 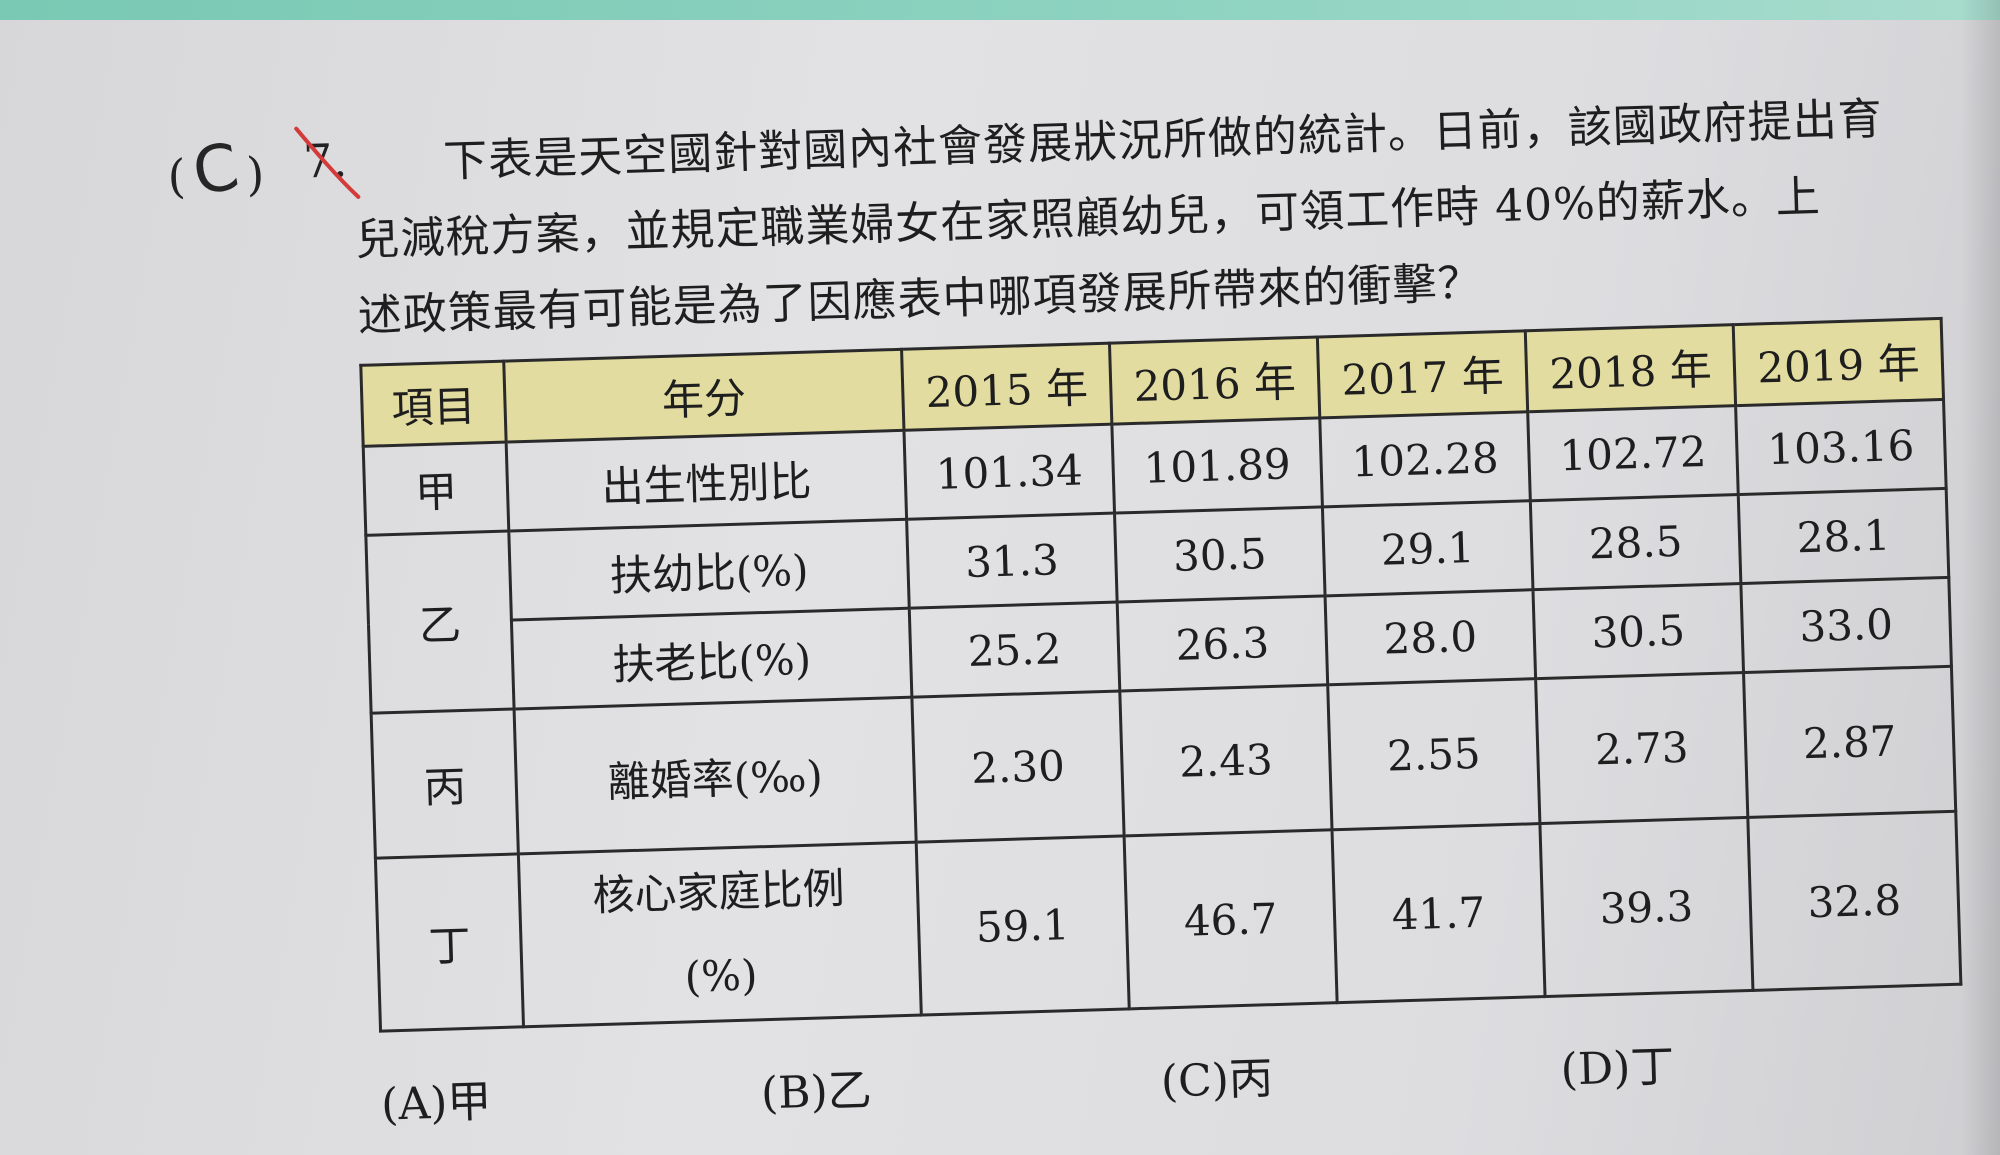 What do you see at coordinates (1980, 577) in the screenshot?
I see `spine-shadow` at bounding box center [1980, 577].